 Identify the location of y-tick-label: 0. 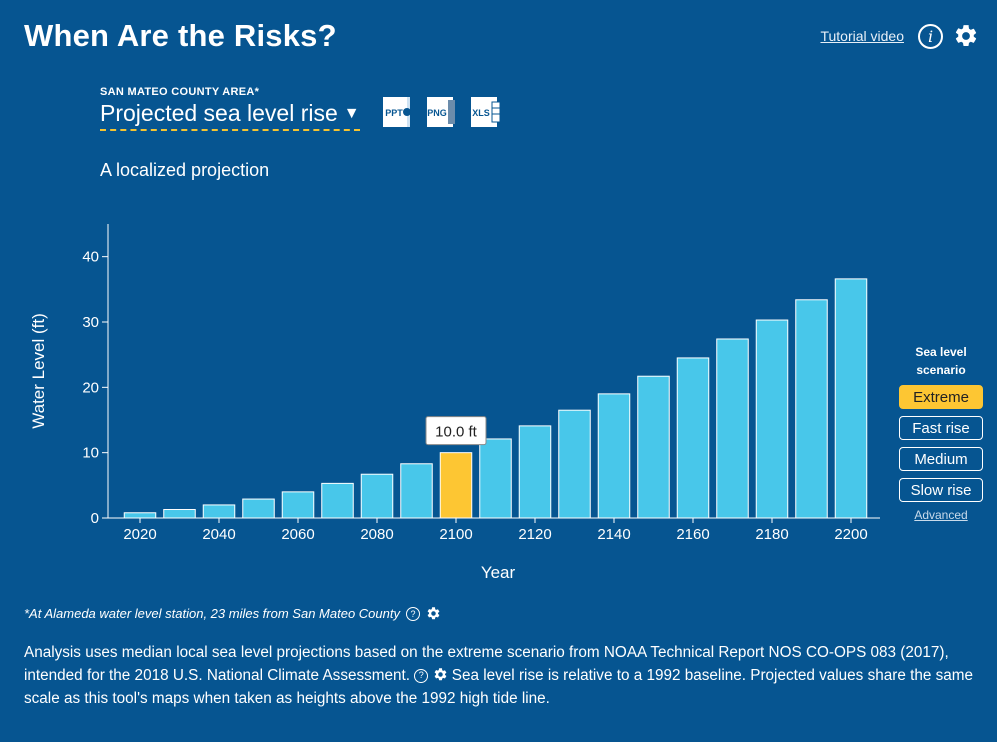
(95, 518).